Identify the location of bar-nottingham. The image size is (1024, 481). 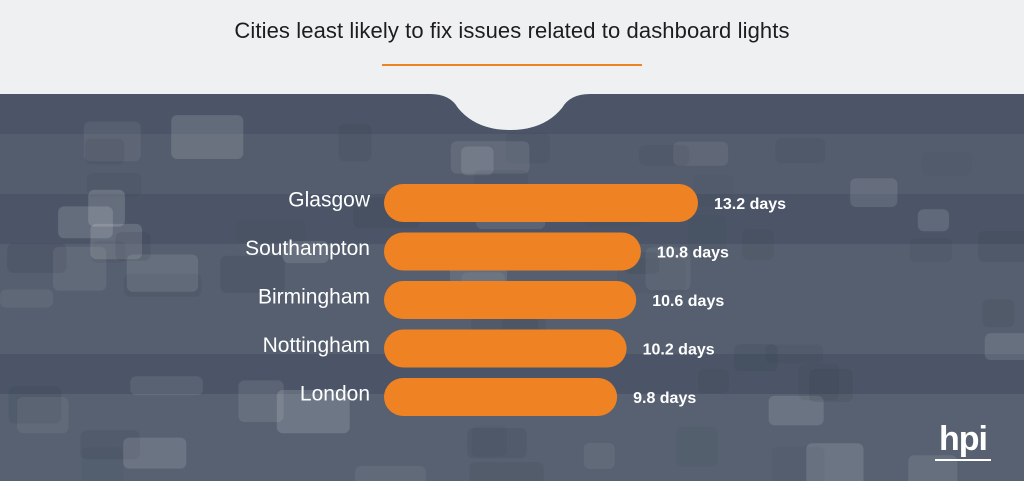
(505, 348).